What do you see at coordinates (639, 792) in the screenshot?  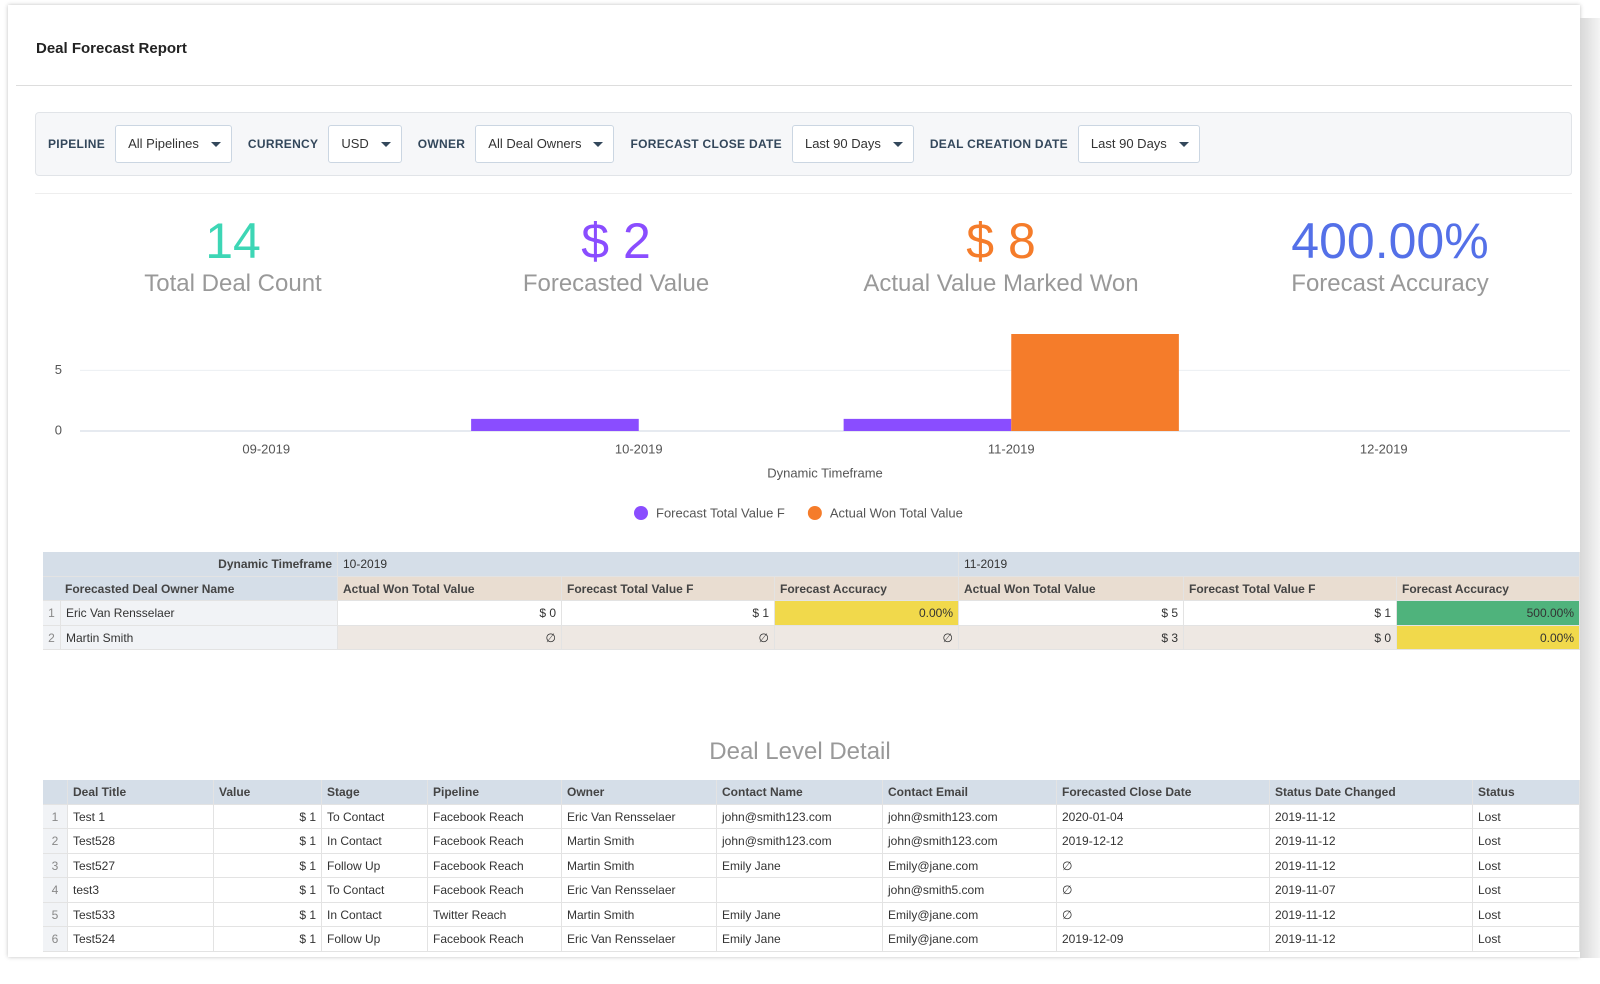 I see `column-header: Owner` at bounding box center [639, 792].